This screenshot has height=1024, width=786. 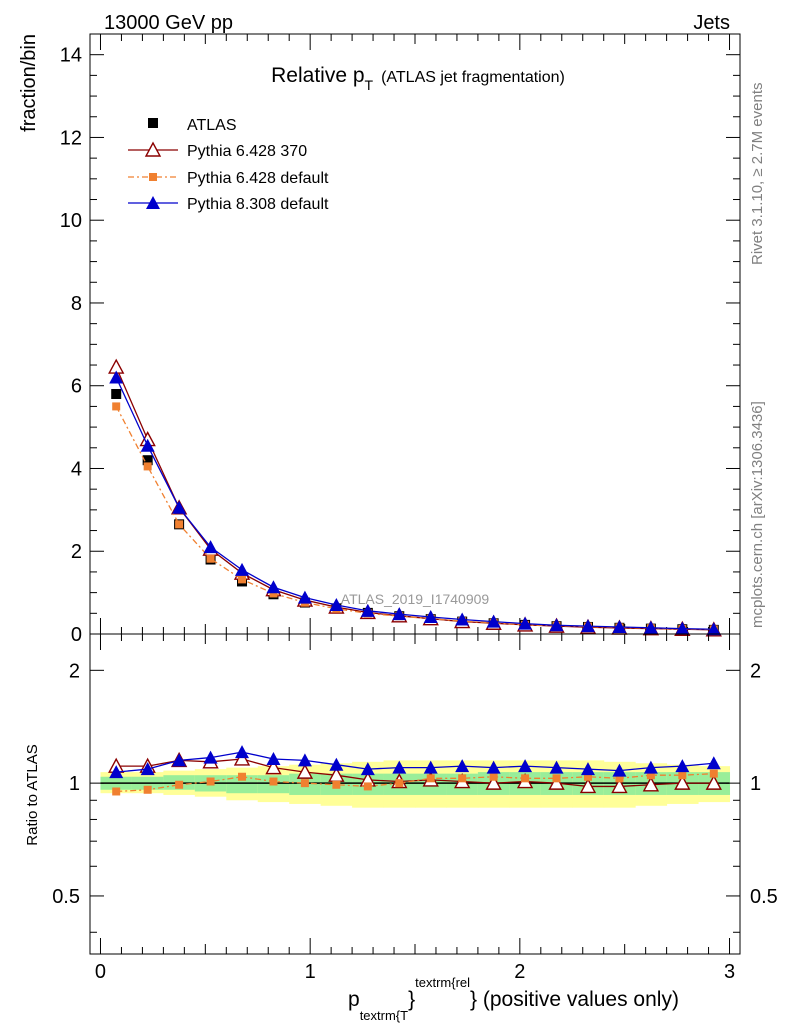 What do you see at coordinates (369, 85) in the screenshot?
I see `title-sub: T` at bounding box center [369, 85].